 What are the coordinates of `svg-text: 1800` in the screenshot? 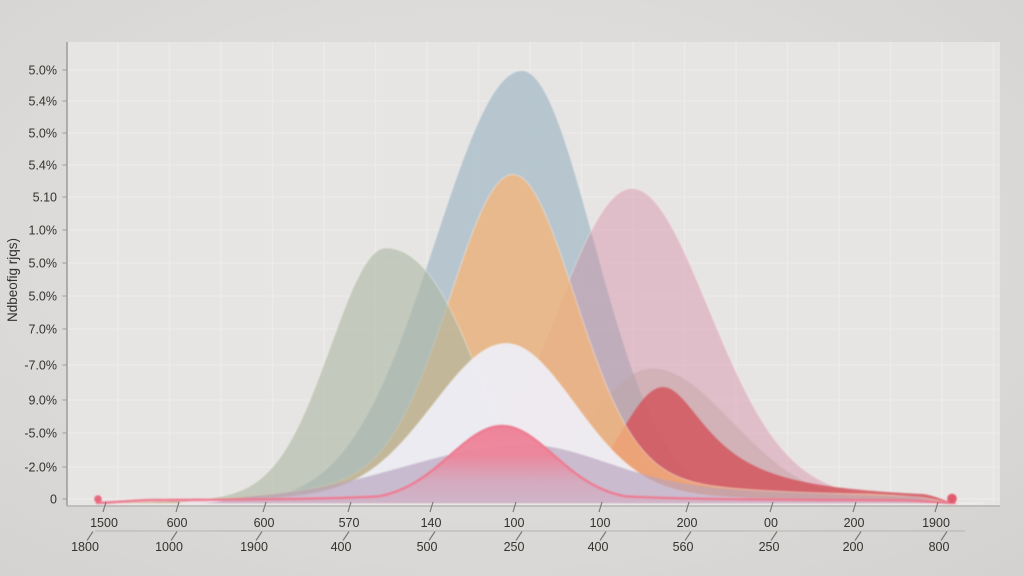 It's located at (85, 547).